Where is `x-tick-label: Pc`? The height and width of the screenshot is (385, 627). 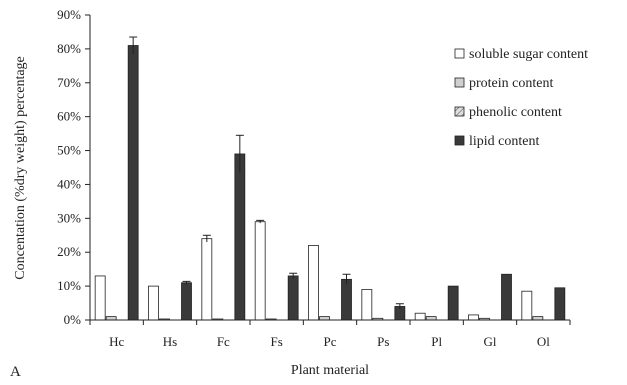
x-tick-label: Pc is located at coordinates (330, 341).